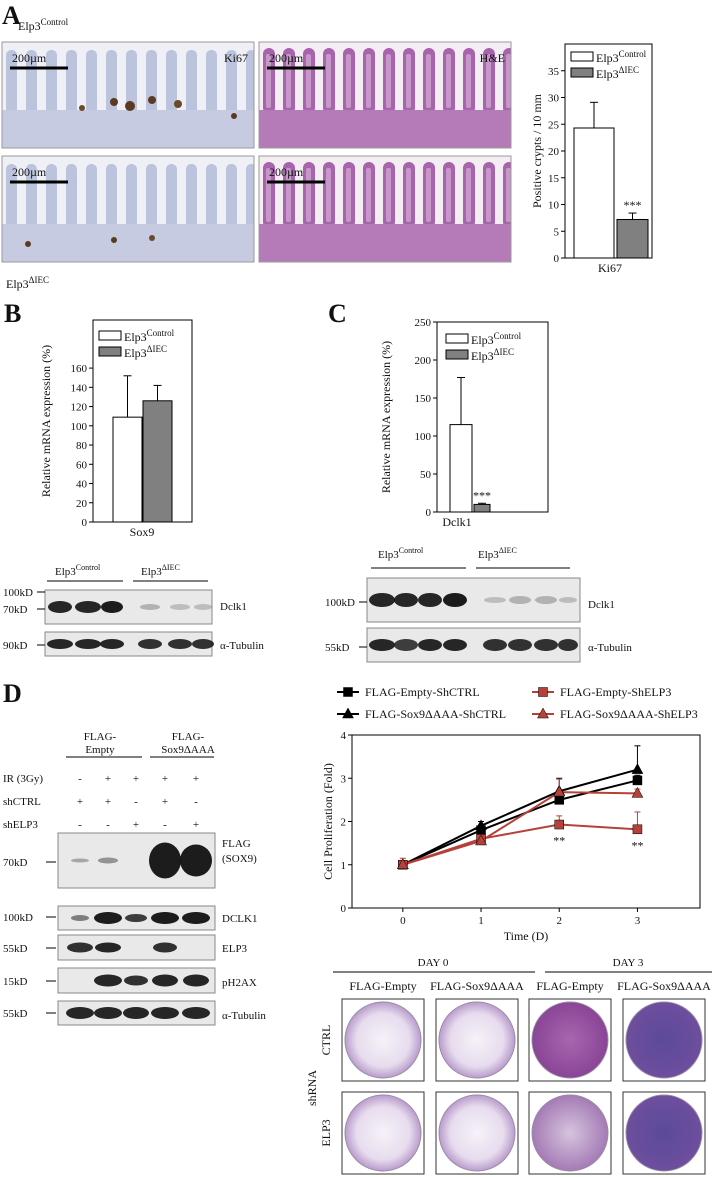  Describe the element at coordinates (628, 963) in the screenshot. I see `day-label: DAY 3` at that location.